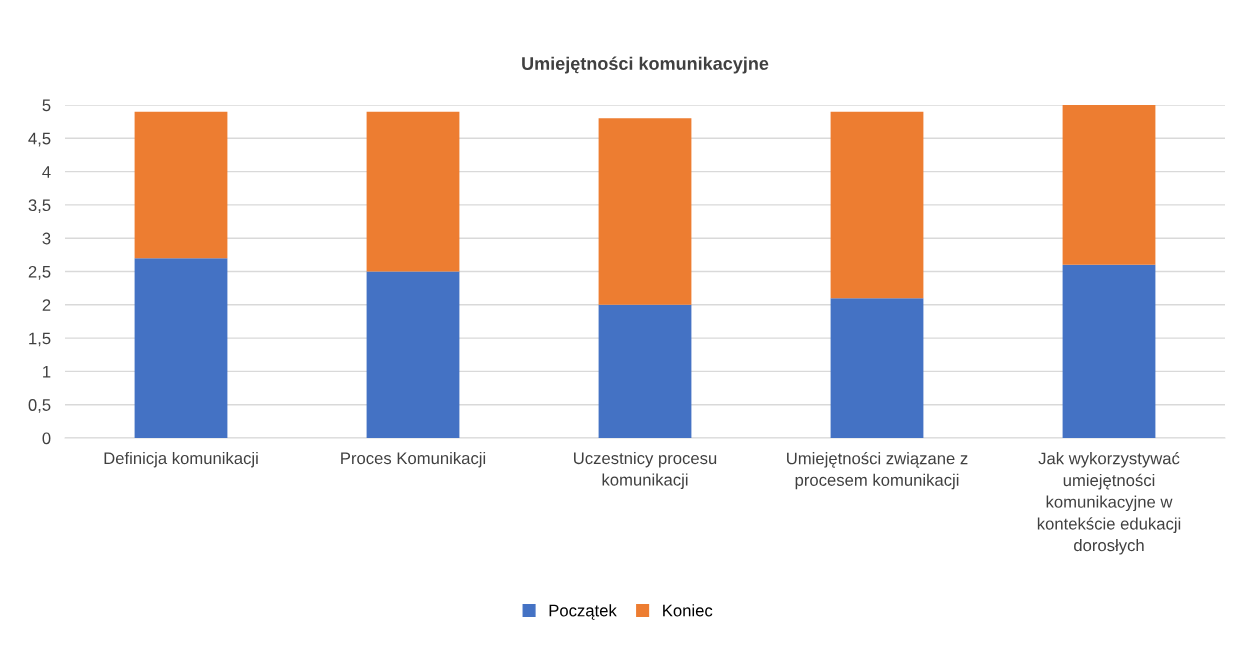 This screenshot has width=1236, height=652. Describe the element at coordinates (46, 172) in the screenshot. I see `y-tick-label: 4` at that location.